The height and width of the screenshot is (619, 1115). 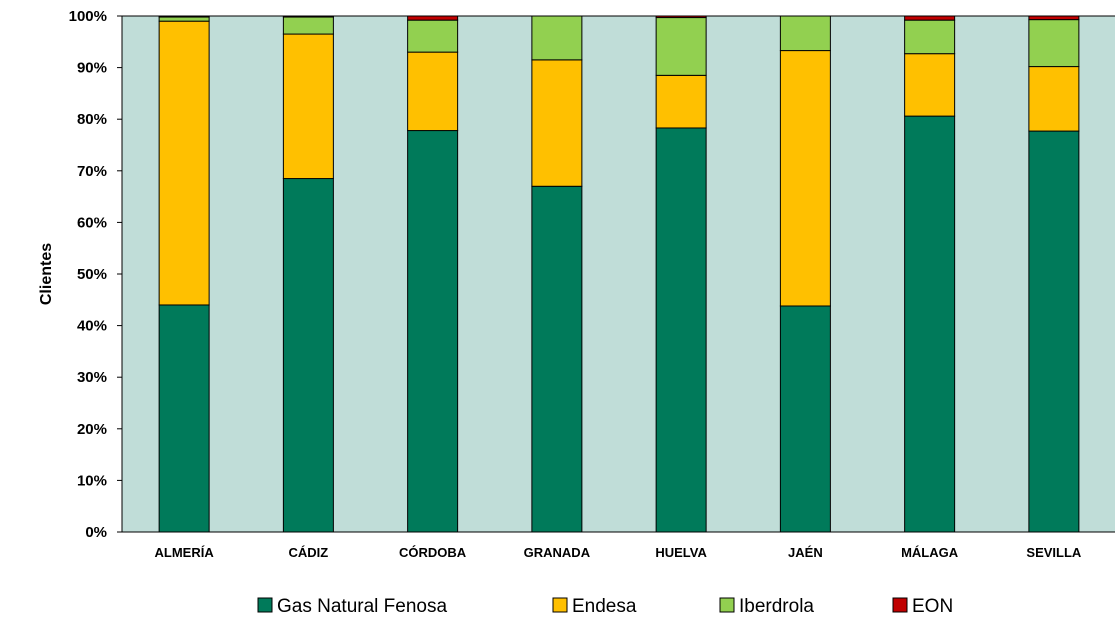 What do you see at coordinates (92, 222) in the screenshot?
I see `y-tick-label: 60%` at bounding box center [92, 222].